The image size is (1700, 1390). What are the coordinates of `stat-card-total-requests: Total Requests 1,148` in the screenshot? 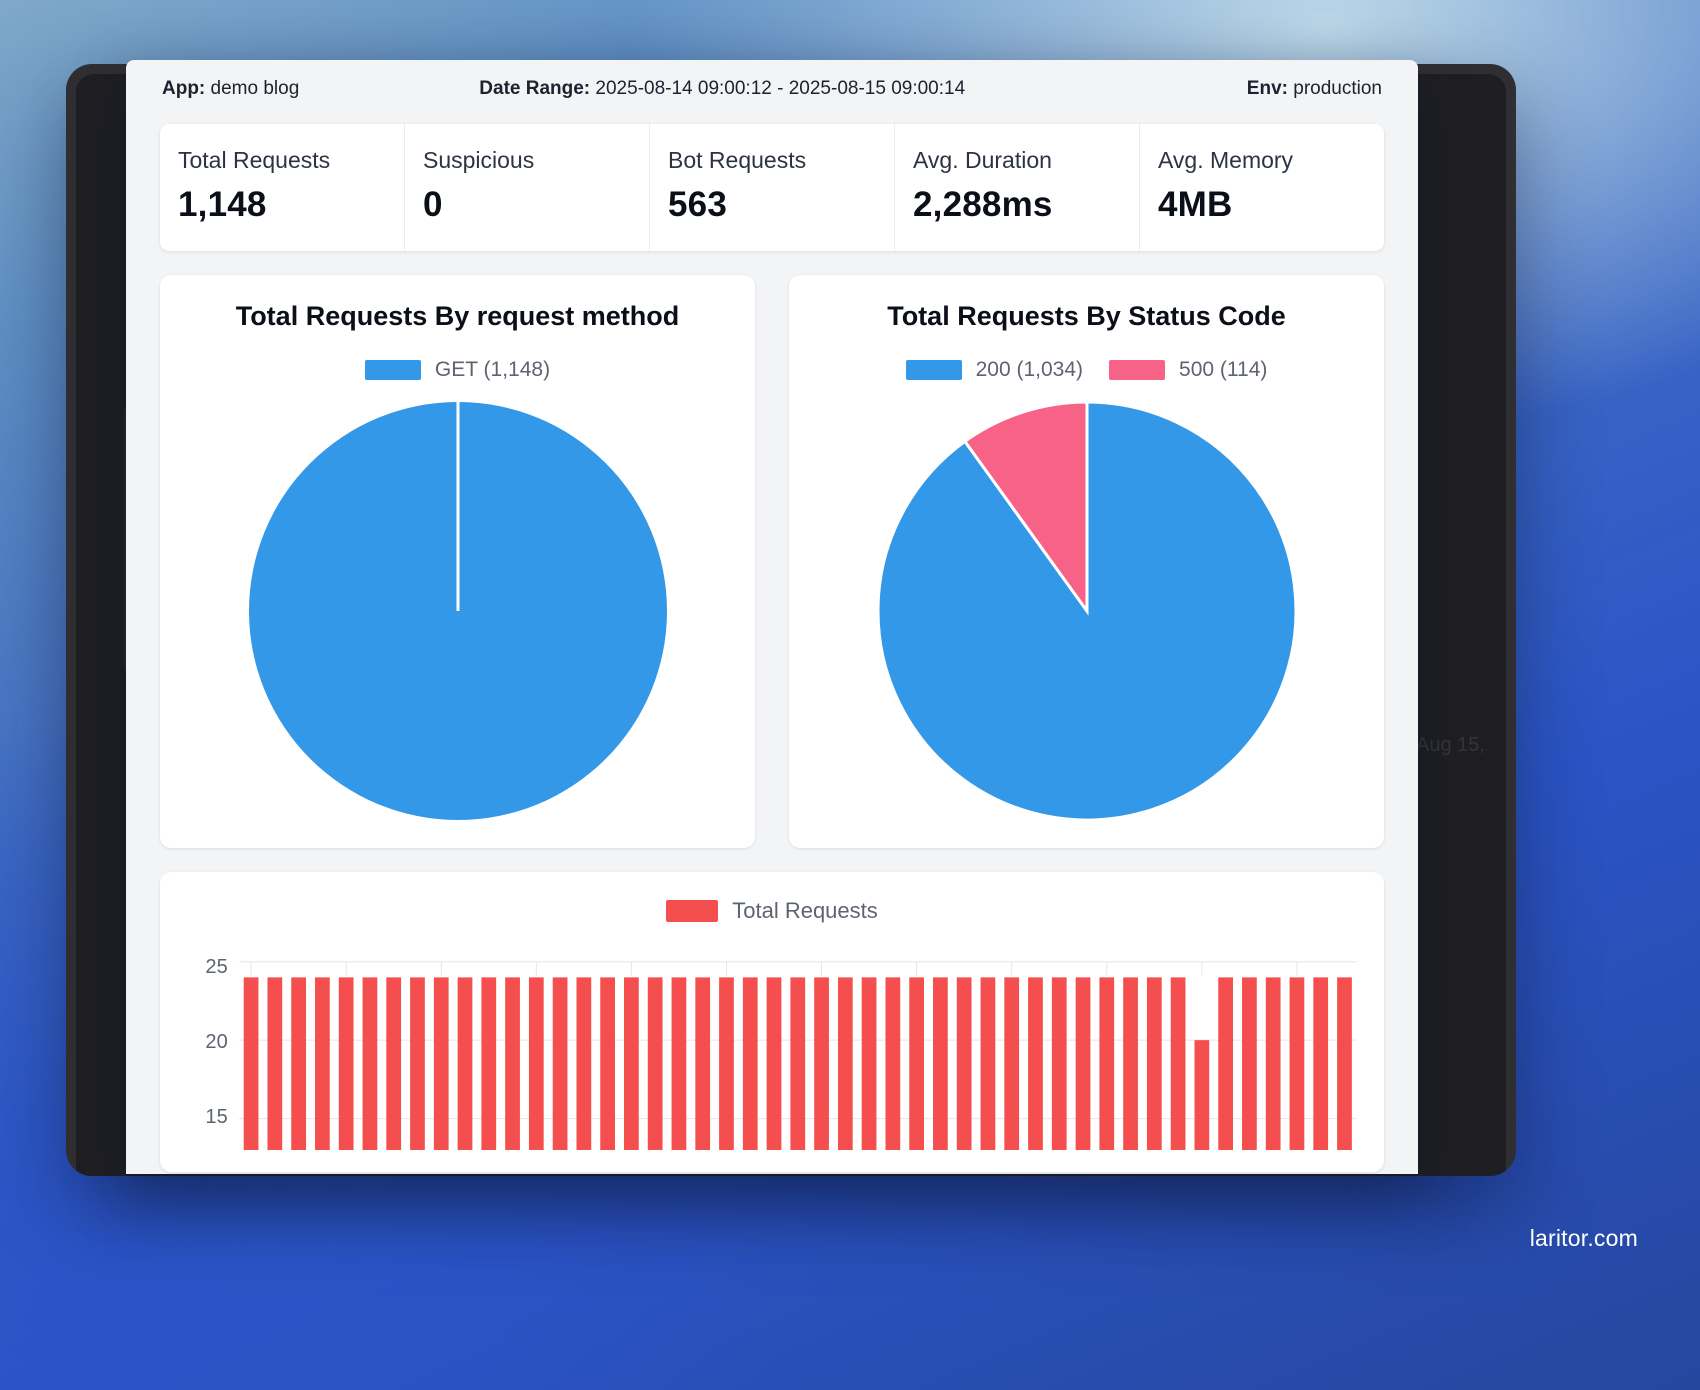 It's located at (282, 187).